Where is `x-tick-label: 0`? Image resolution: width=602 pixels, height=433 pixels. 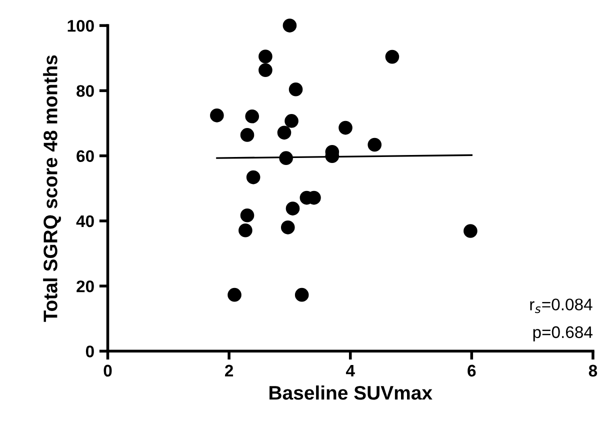 x-tick-label: 0 is located at coordinates (108, 370).